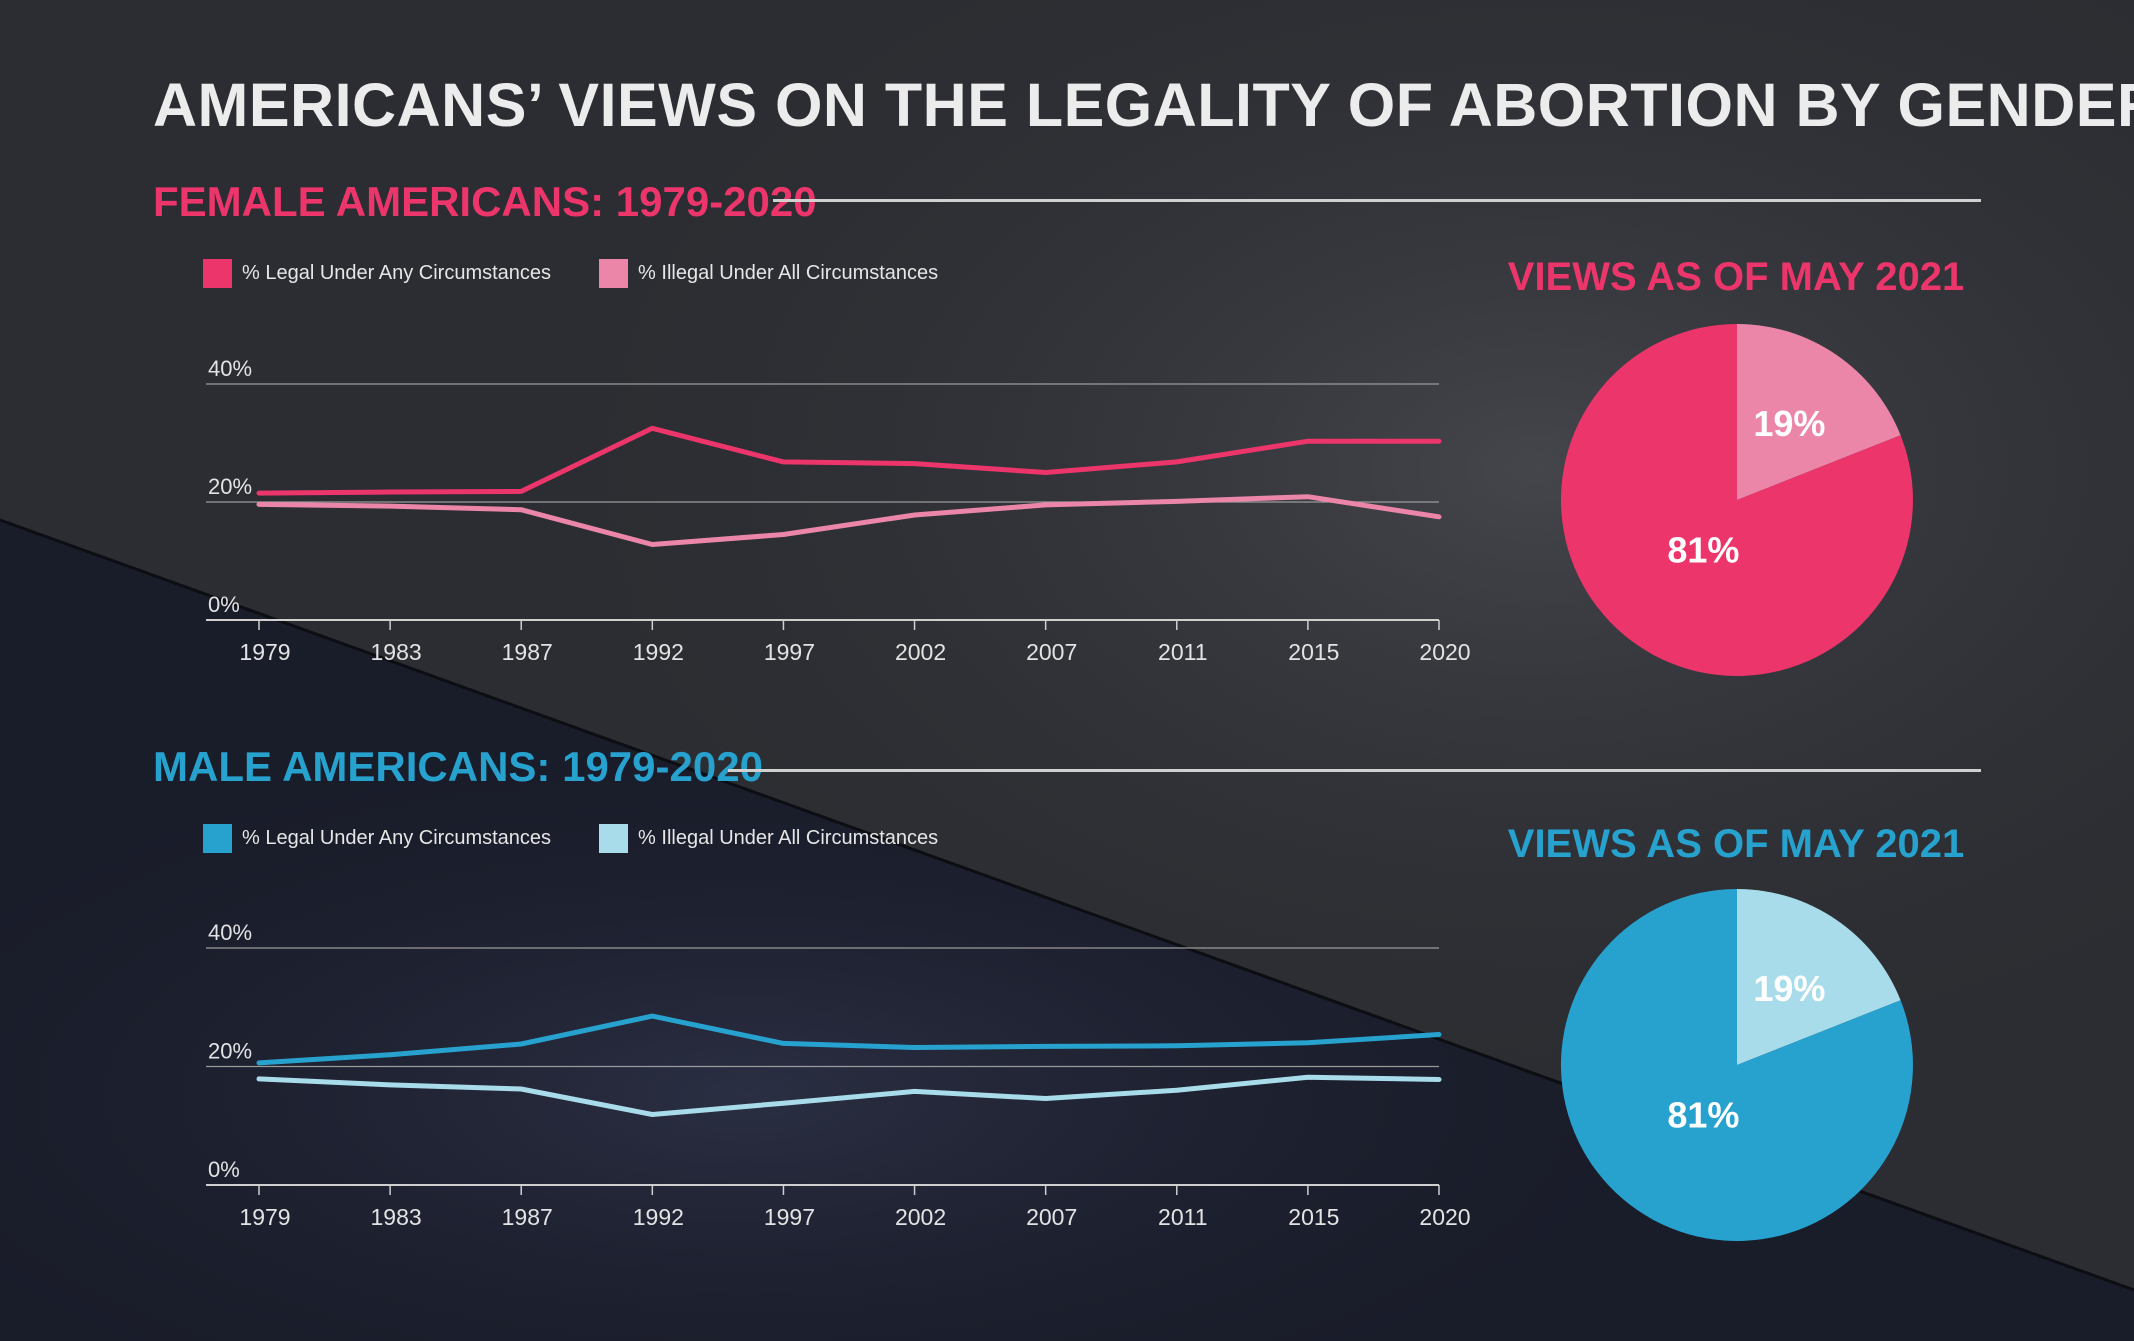  What do you see at coordinates (485, 201) in the screenshot?
I see `female-section-heading: FEMALE AMERICANS: 1979-2020` at bounding box center [485, 201].